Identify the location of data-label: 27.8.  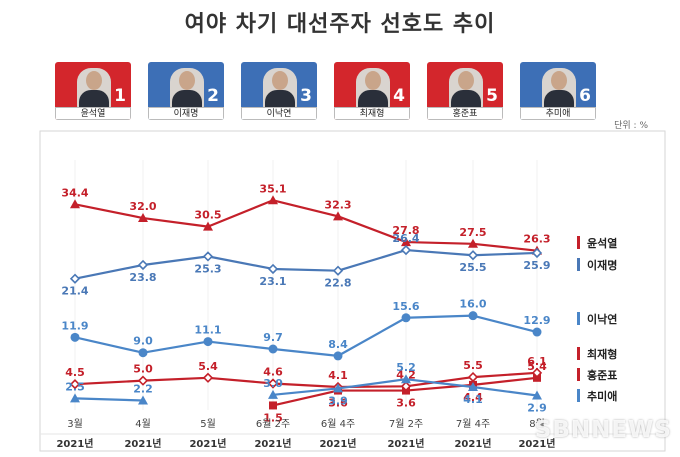
(405, 230).